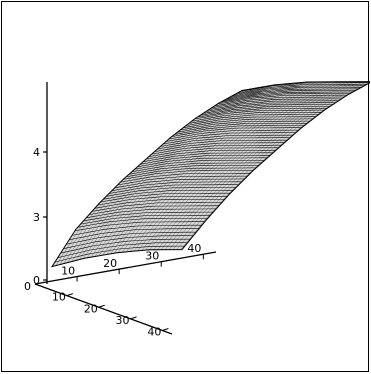  What do you see at coordinates (123, 320) in the screenshot?
I see `y-tick-label: 30` at bounding box center [123, 320].